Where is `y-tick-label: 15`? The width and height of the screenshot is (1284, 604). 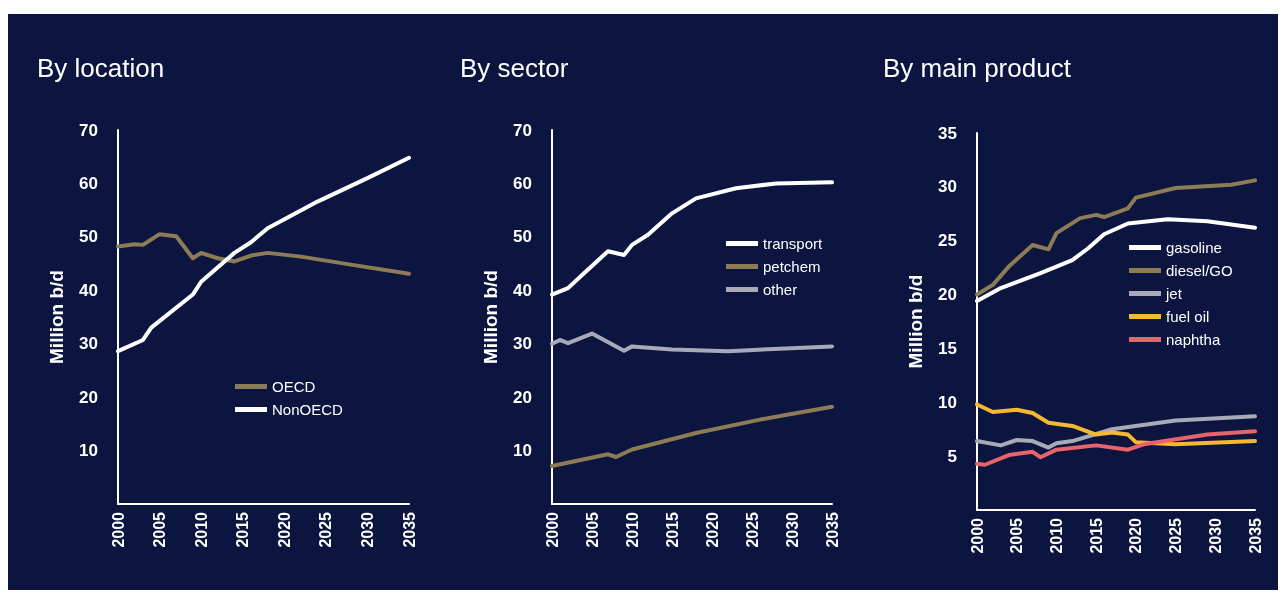
y-tick-label: 15 is located at coordinates (947, 348).